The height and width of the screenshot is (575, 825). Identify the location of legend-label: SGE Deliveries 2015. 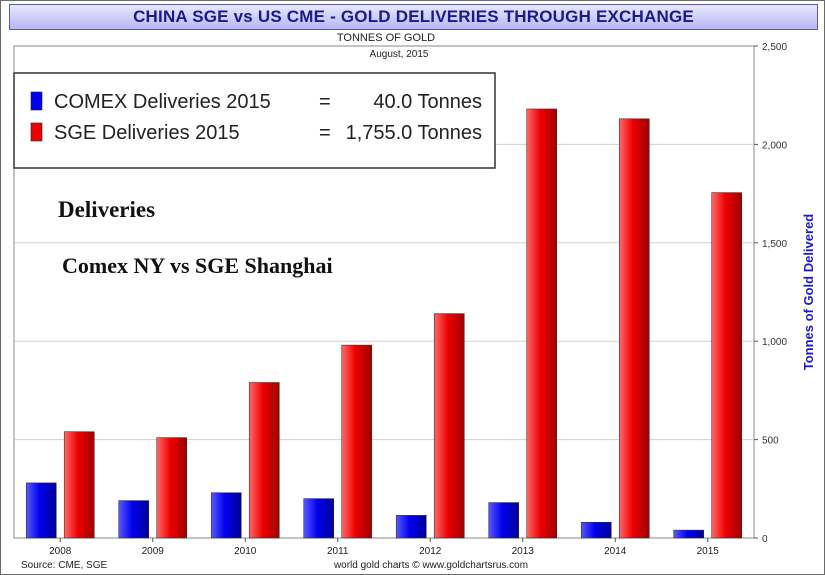
(147, 133).